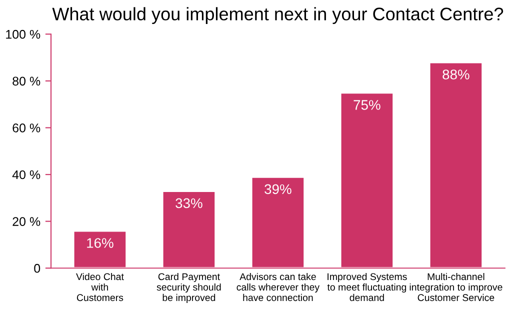 The image size is (510, 325). I want to click on y-tick-label: 0, so click(37, 268).